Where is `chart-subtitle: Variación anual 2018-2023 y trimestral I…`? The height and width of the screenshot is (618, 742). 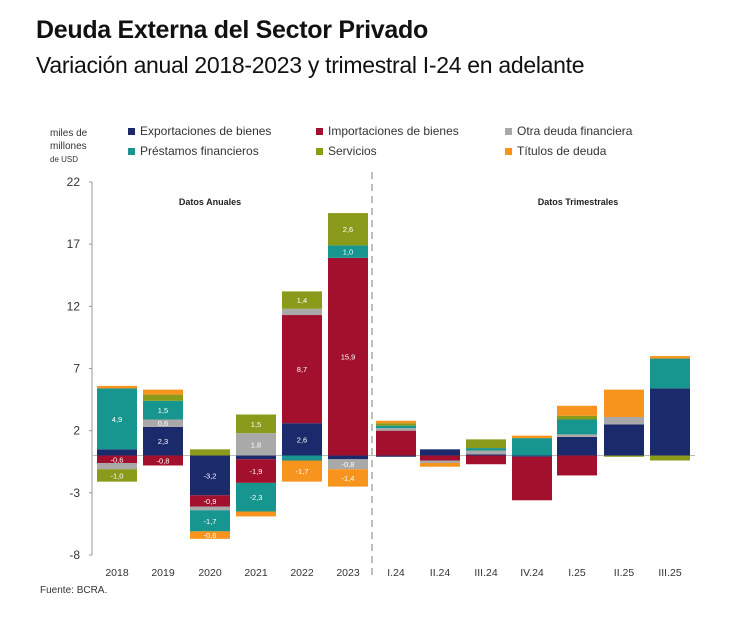
chart-subtitle: Variación anual 2018-2023 y trimestral I… is located at coordinates (310, 65).